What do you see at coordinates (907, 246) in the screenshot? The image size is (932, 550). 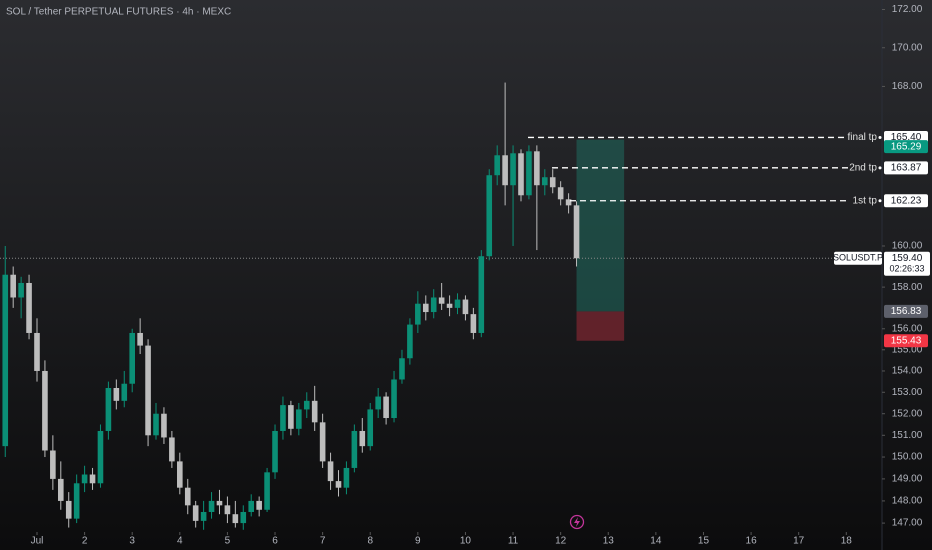 I see `y-tick-label: 160.00` at bounding box center [907, 246].